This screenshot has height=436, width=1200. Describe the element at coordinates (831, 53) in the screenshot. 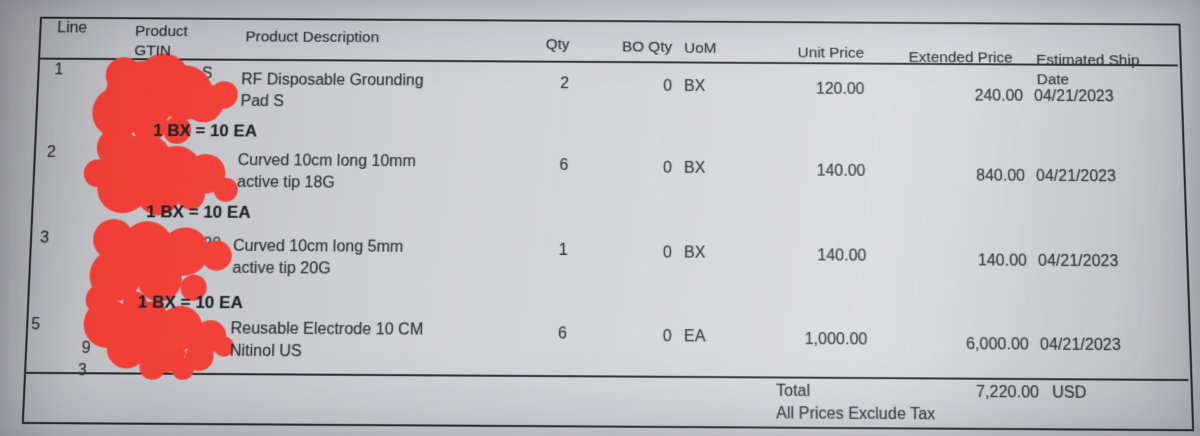

I see `col-header-unit-price: Unit Price` at that location.